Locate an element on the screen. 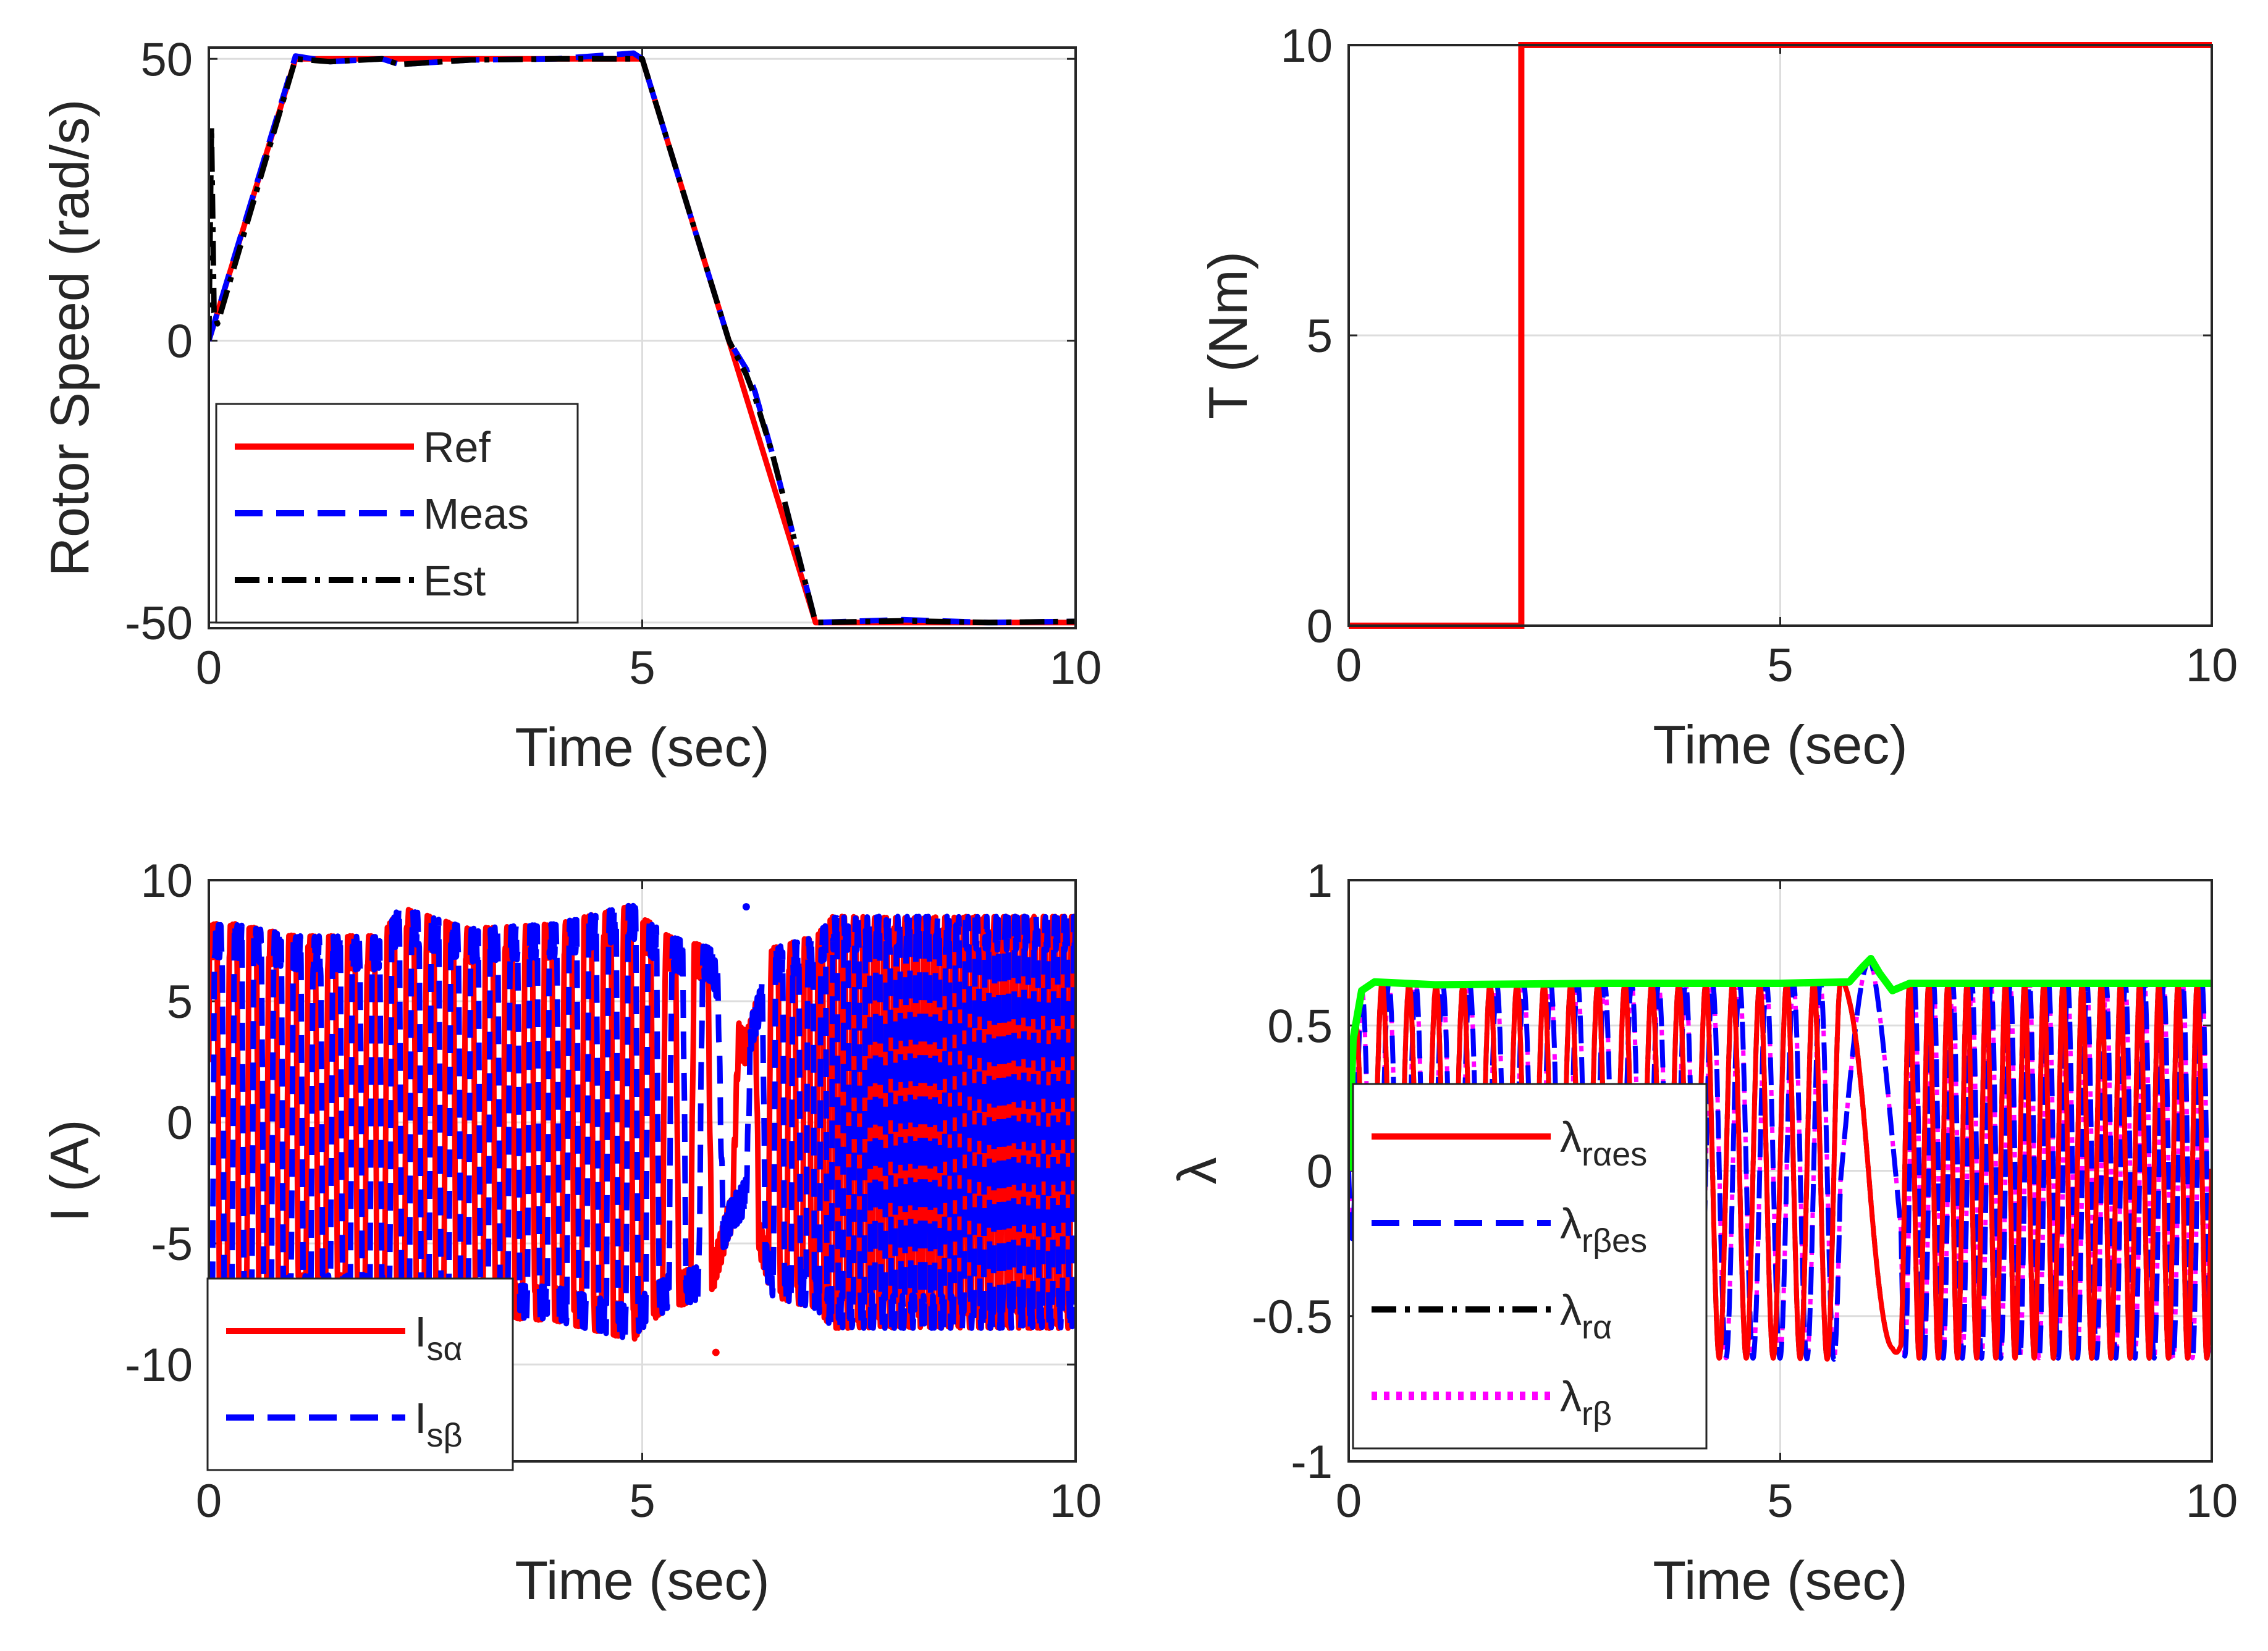 Image resolution: width=2268 pixels, height=1651 pixels. y-tick-label: -5 is located at coordinates (172, 1244).